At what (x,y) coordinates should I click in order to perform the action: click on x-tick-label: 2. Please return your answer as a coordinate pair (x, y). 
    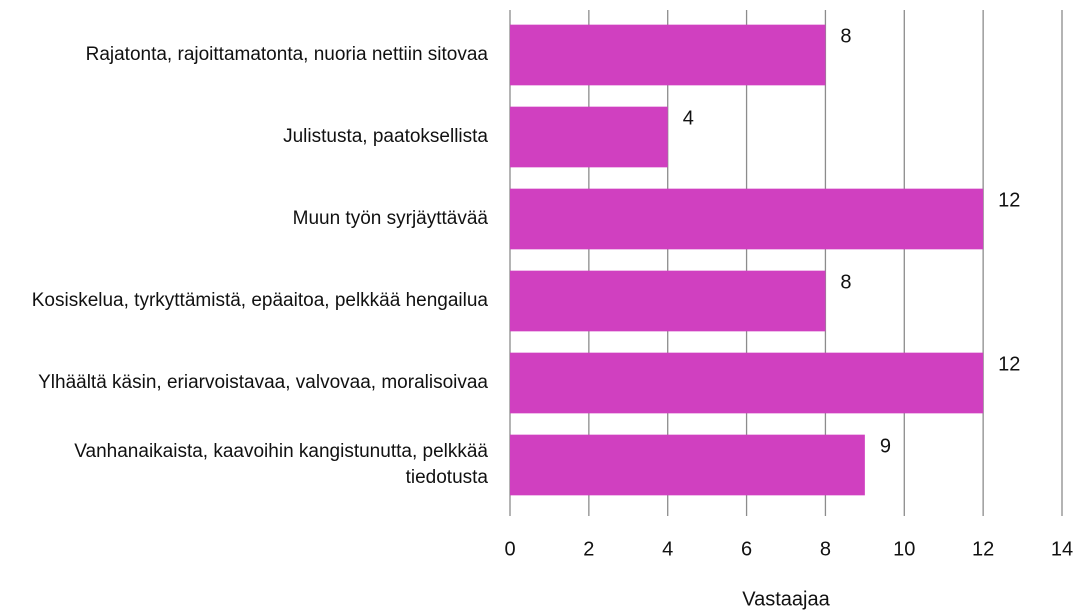
    Looking at the image, I should click on (588, 549).